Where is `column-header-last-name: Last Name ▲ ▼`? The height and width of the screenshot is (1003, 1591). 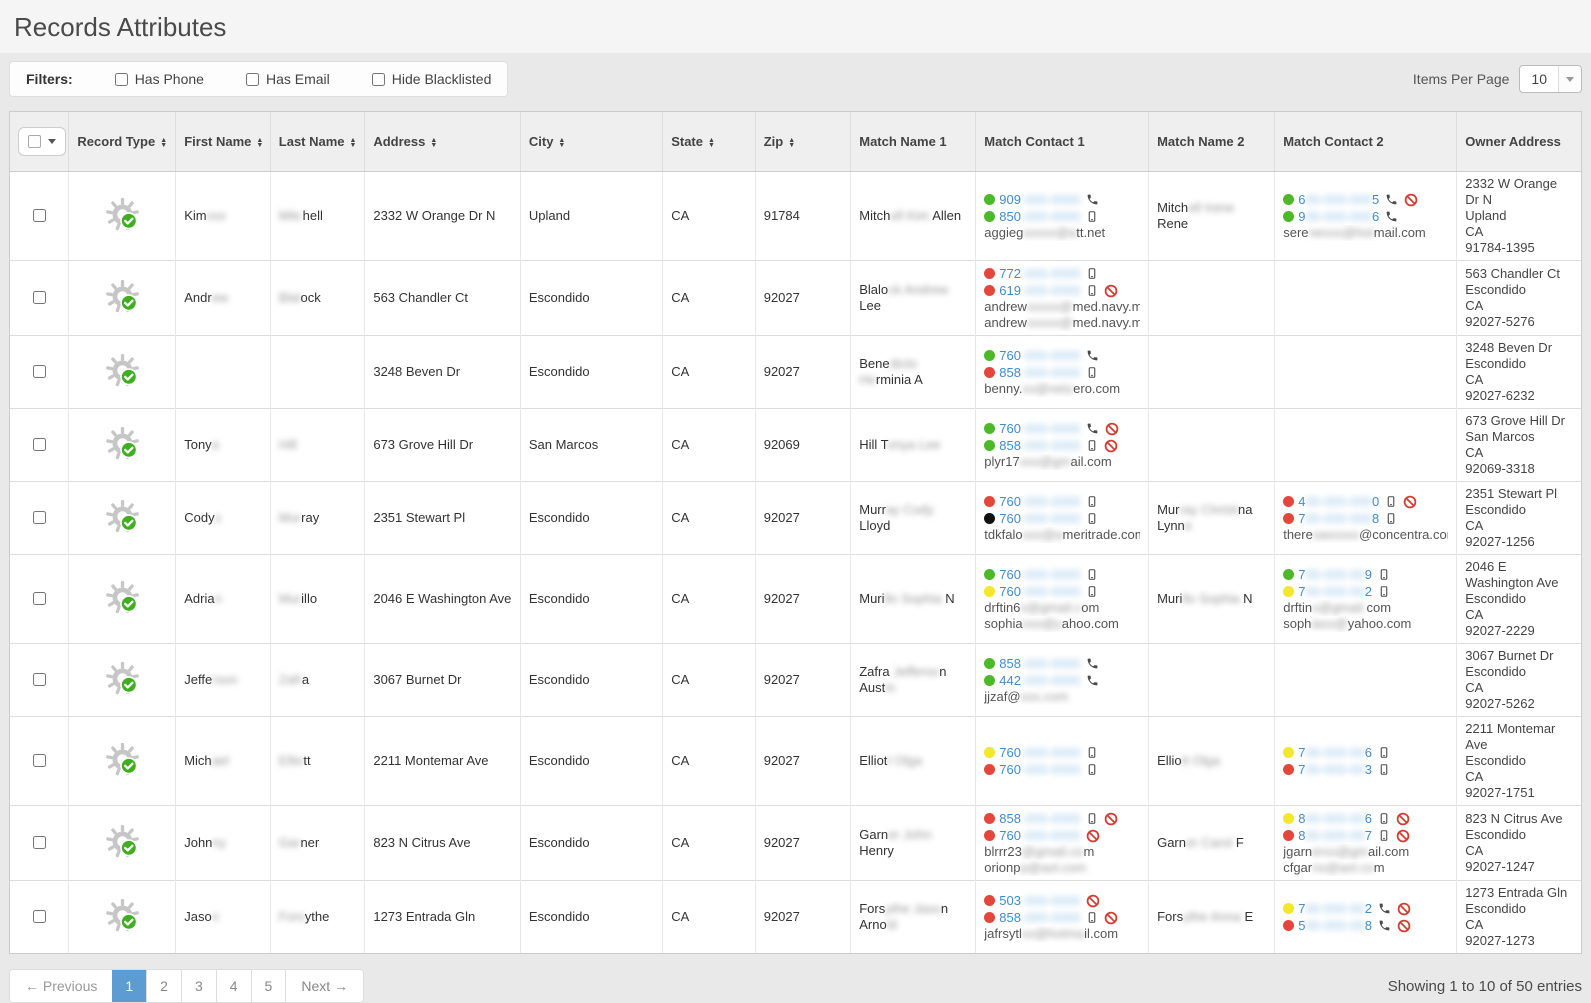 column-header-last-name: Last Name ▲ ▼ is located at coordinates (317, 142).